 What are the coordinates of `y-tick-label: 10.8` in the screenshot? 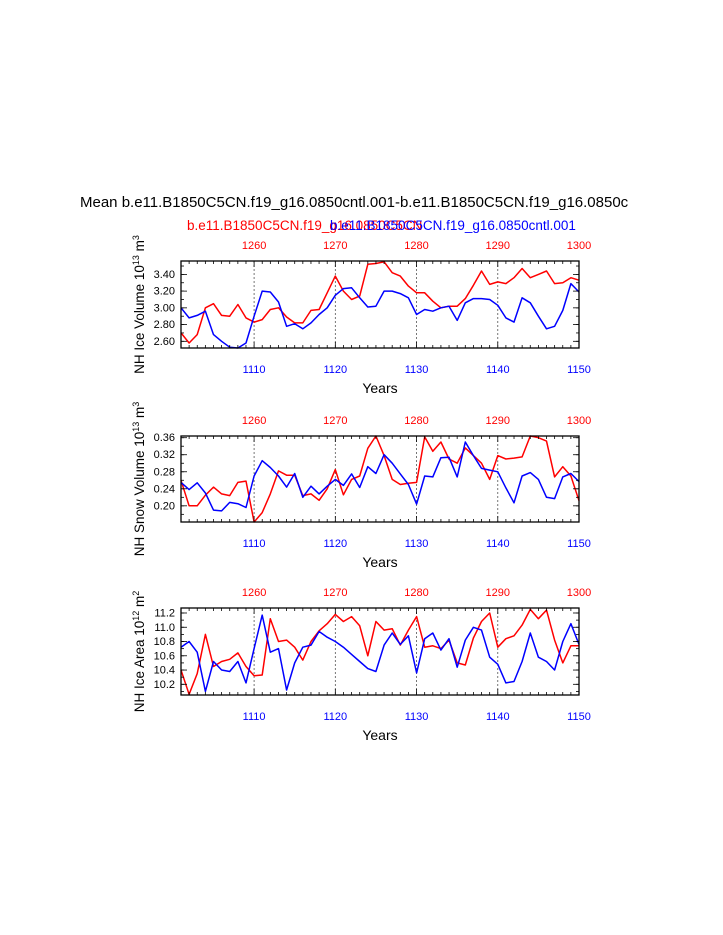 It's located at (164, 642).